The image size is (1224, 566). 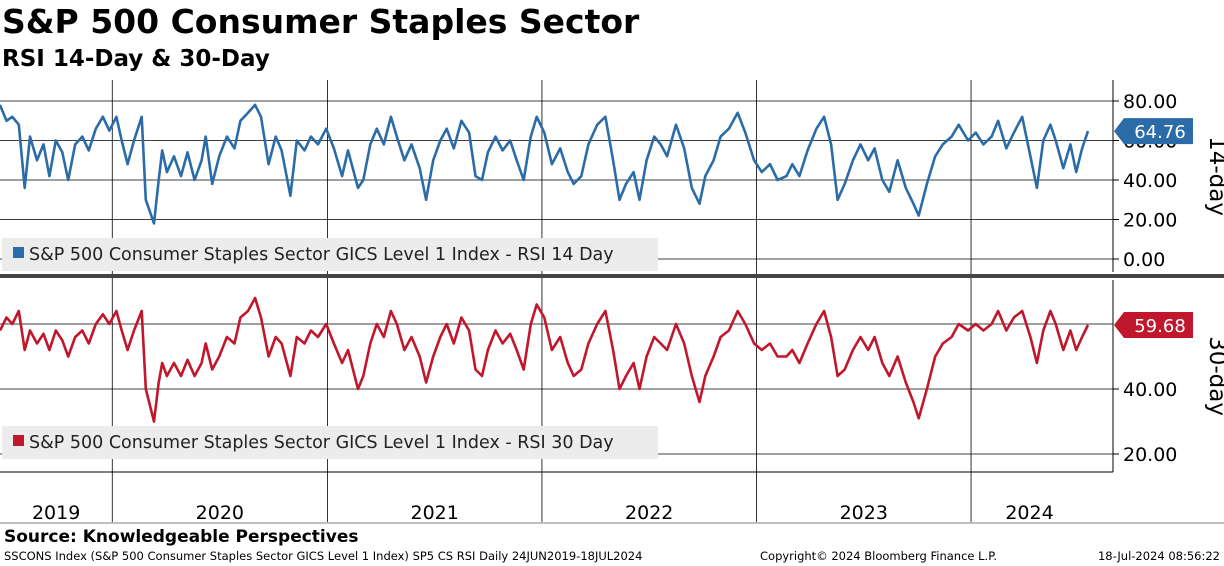 What do you see at coordinates (321, 21) in the screenshot?
I see `page-title: S&P 500 Consumer Staples Sector` at bounding box center [321, 21].